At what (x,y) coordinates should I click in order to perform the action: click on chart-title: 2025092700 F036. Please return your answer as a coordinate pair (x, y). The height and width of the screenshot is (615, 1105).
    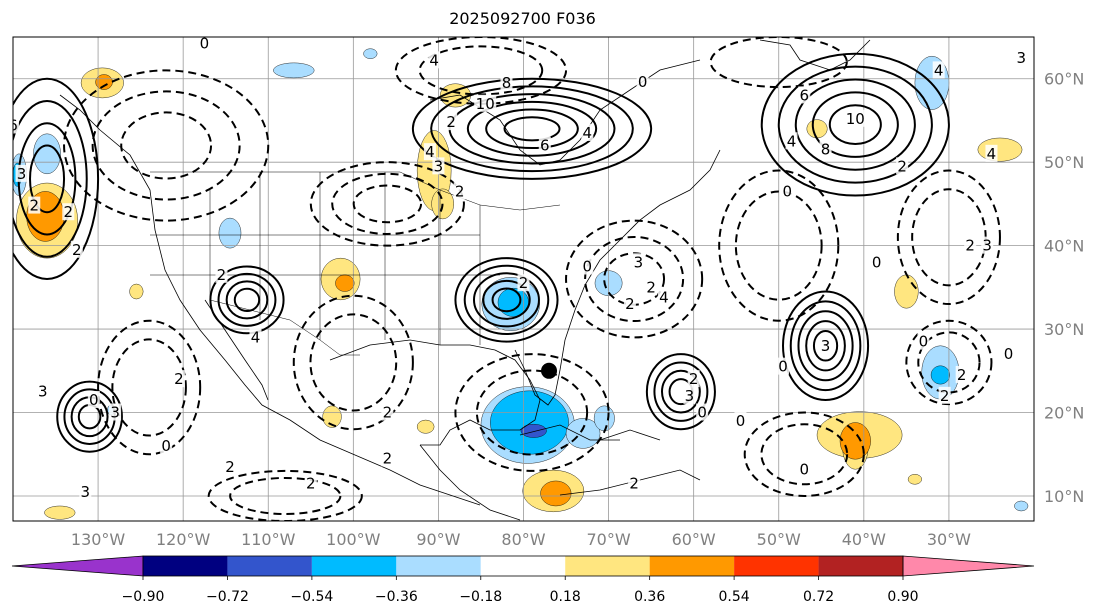
    Looking at the image, I should click on (522, 18).